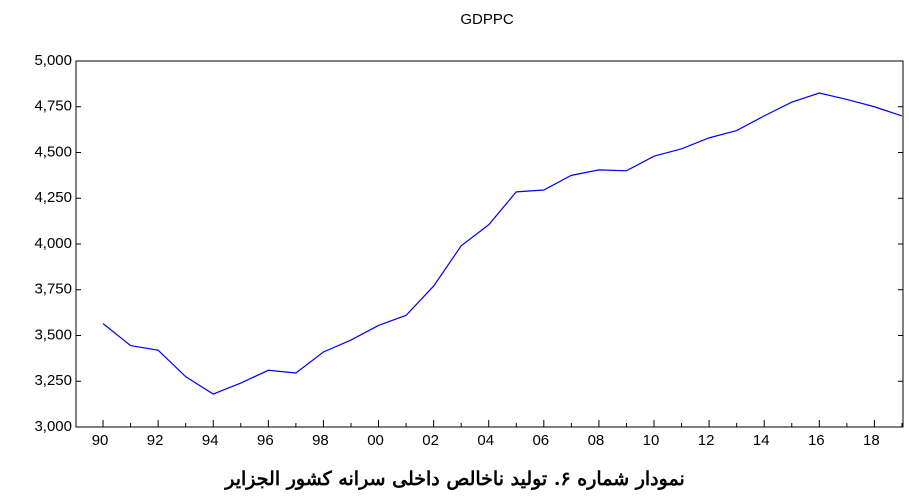 This screenshot has height=498, width=909. I want to click on x-tick-label: 16, so click(816, 440).